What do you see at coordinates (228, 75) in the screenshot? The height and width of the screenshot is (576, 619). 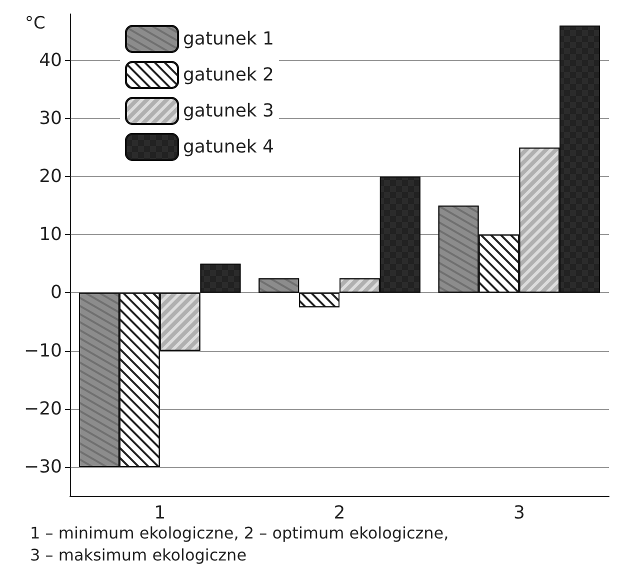 I see `legend-label: gatunek 2` at bounding box center [228, 75].